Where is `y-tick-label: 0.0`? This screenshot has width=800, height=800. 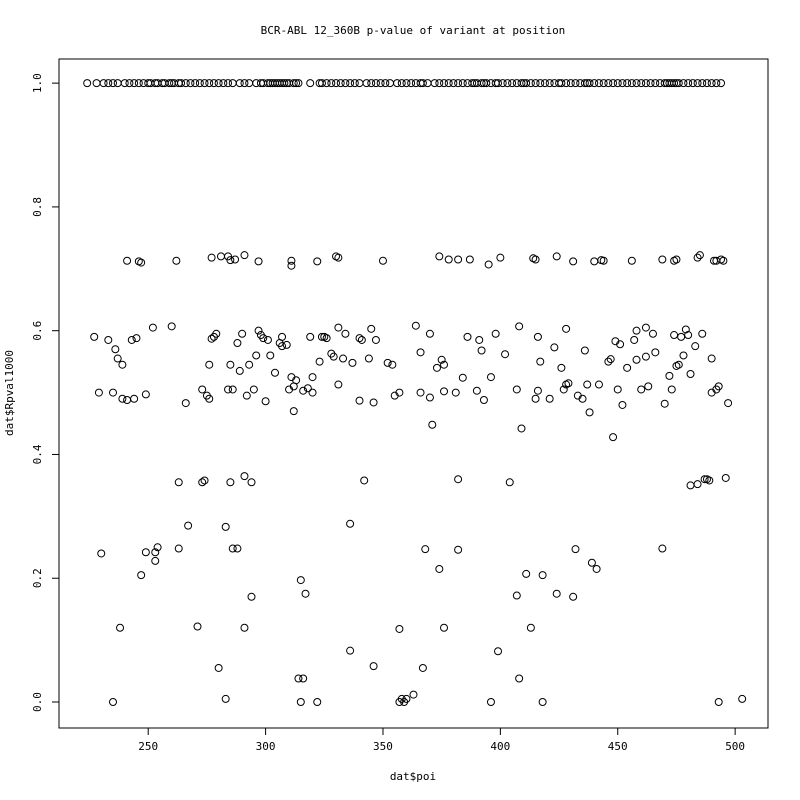 y-tick-label: 0.0 is located at coordinates (37, 702).